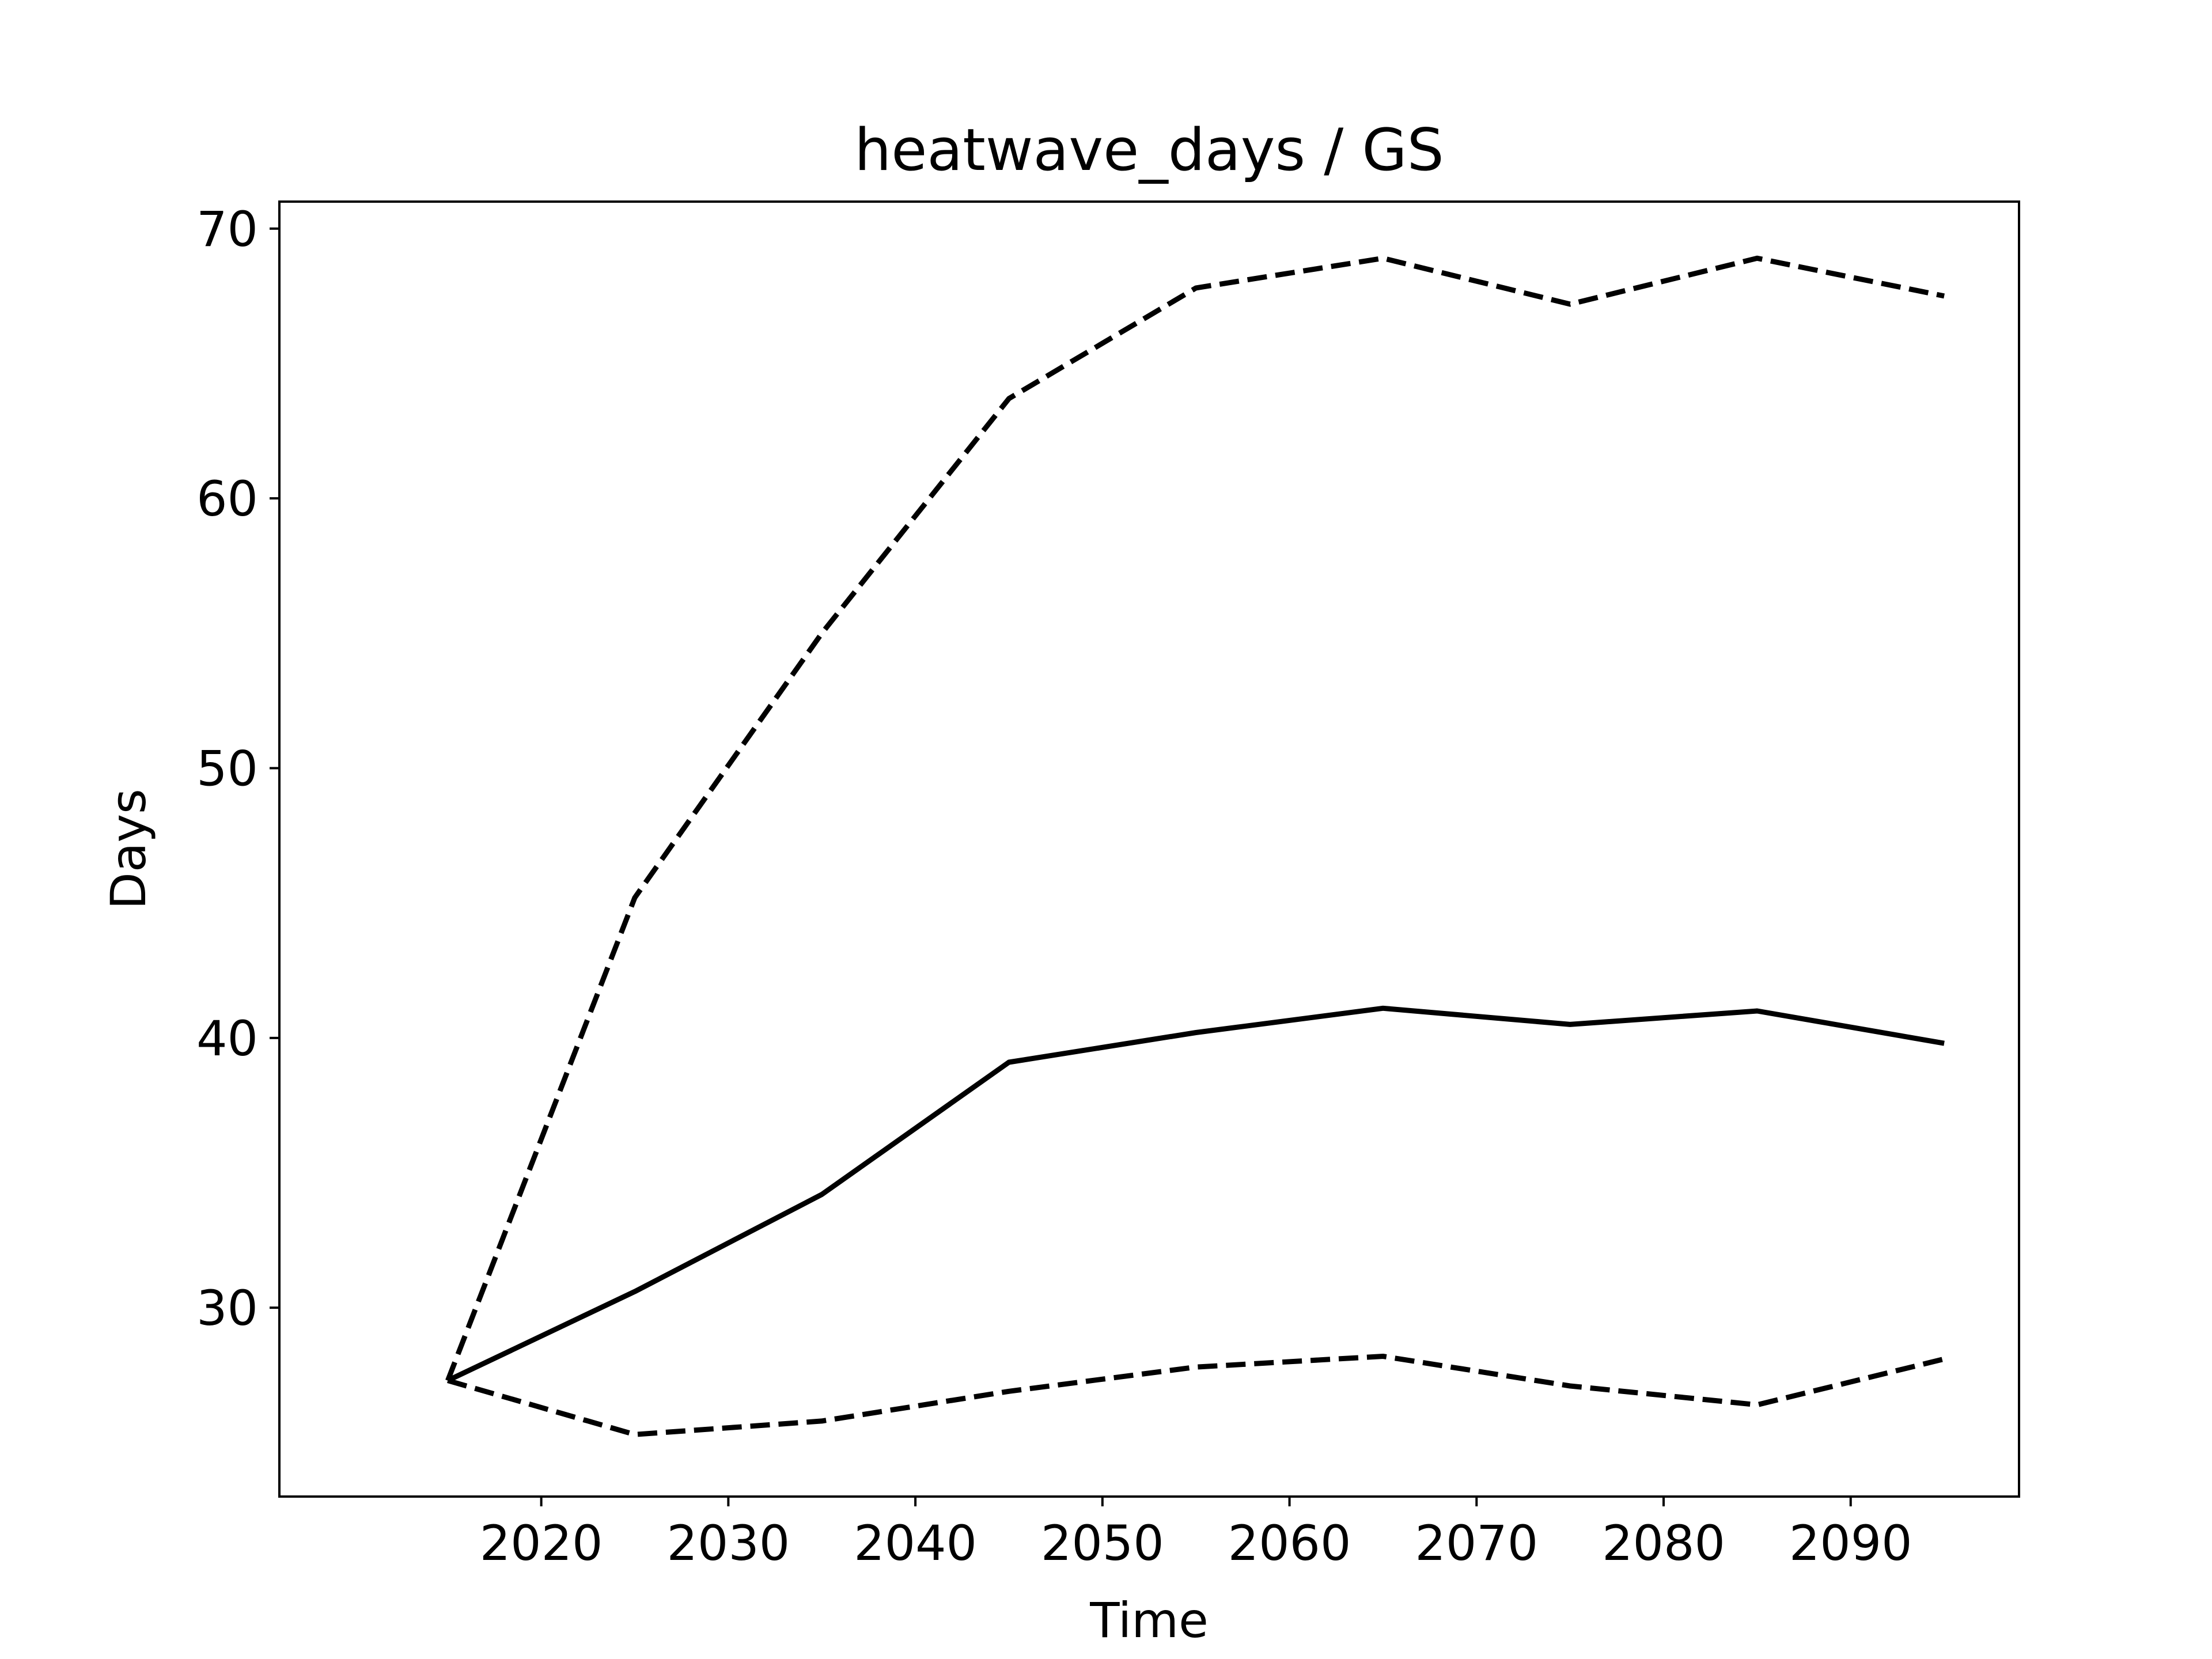 The height and width of the screenshot is (1659, 2212). Describe the element at coordinates (227, 1308) in the screenshot. I see `y-tick-label: 30` at that location.